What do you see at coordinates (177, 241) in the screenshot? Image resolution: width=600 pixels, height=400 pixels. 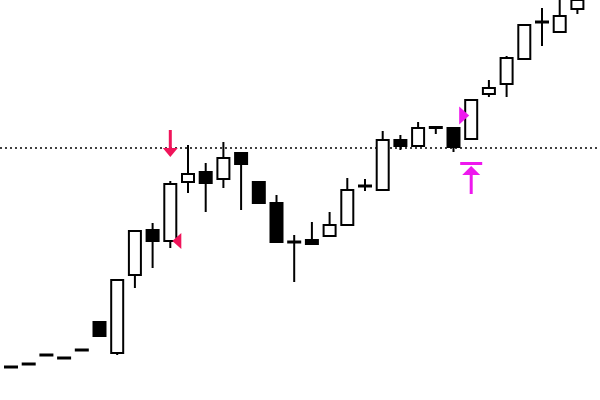 I see `sell-triangle-icon` at bounding box center [177, 241].